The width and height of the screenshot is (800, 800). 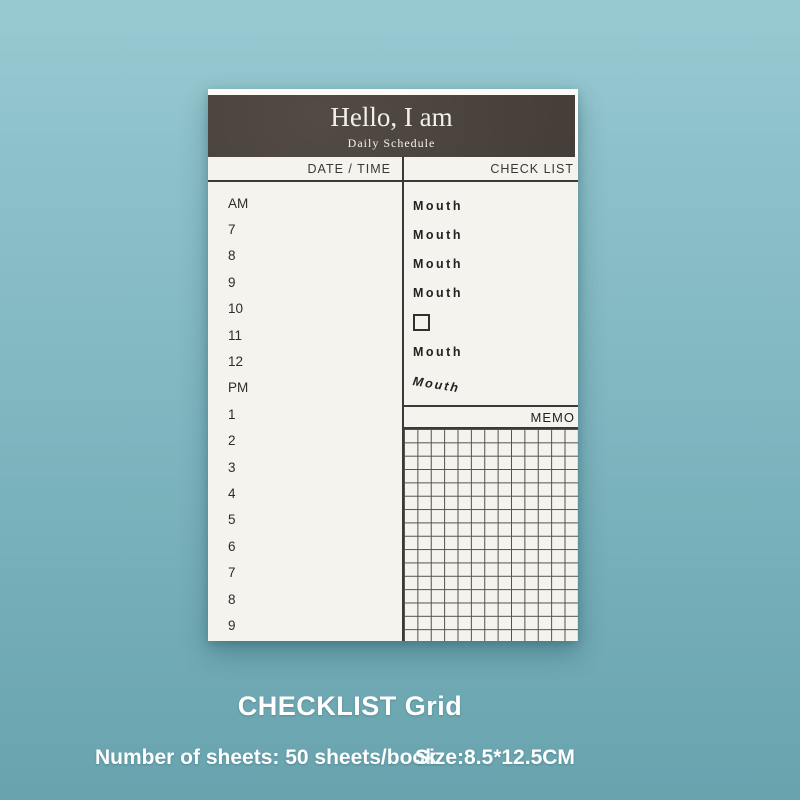 I want to click on memo-header: MEMO, so click(x=491, y=417).